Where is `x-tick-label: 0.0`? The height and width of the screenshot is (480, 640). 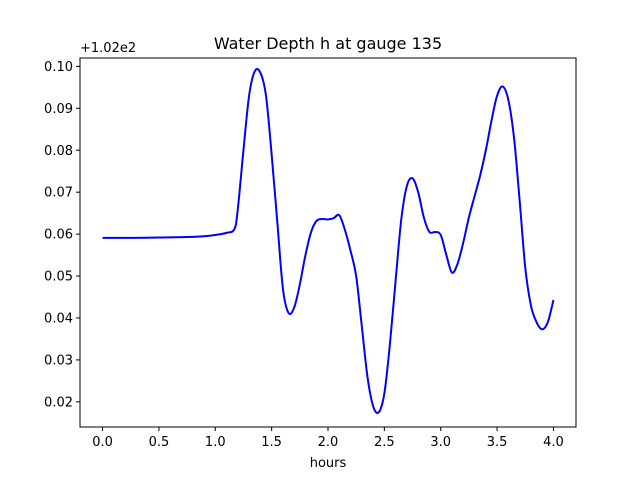 x-tick-label: 0.0 is located at coordinates (102, 442).